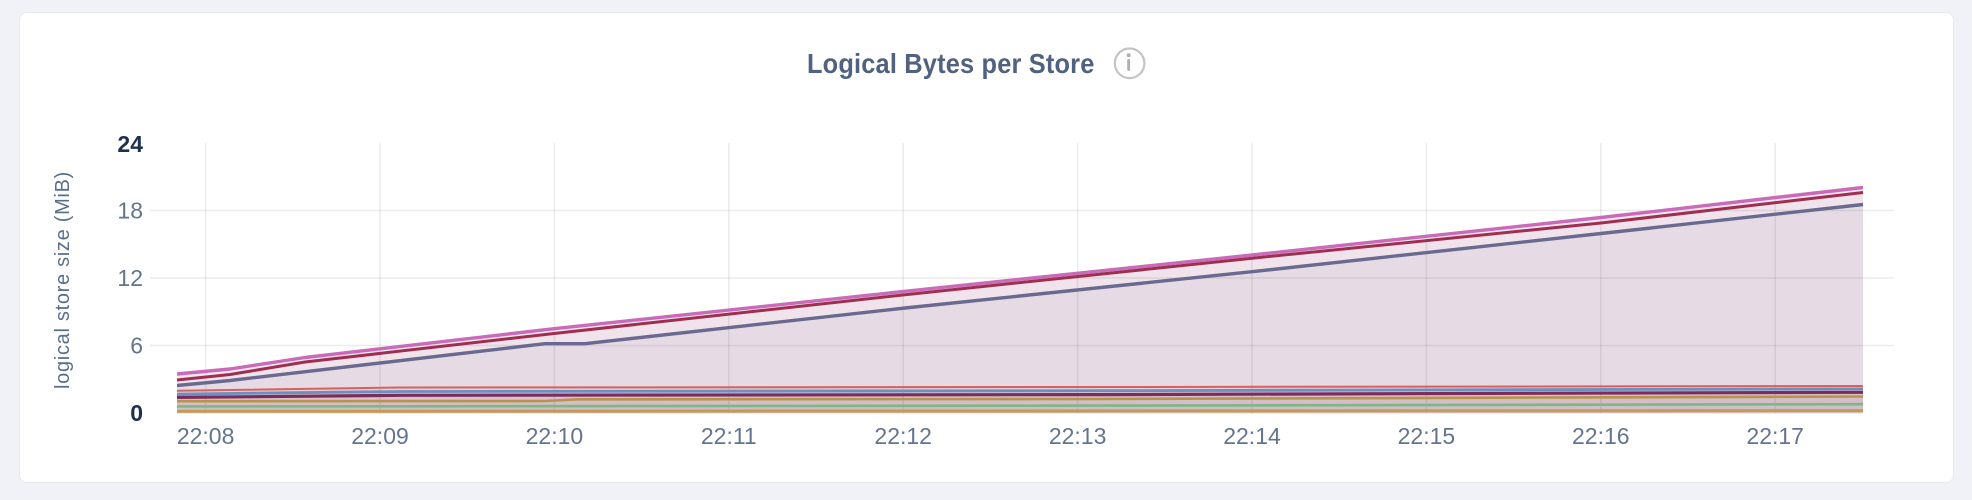  Describe the element at coordinates (136, 413) in the screenshot. I see `svg-text: 0` at that location.